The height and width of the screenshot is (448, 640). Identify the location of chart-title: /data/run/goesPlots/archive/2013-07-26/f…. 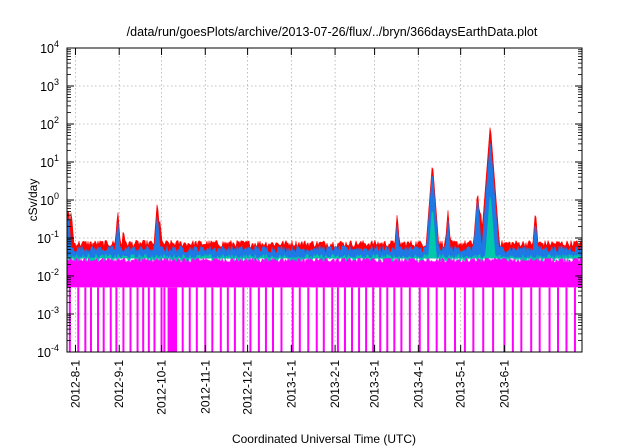
(332, 32).